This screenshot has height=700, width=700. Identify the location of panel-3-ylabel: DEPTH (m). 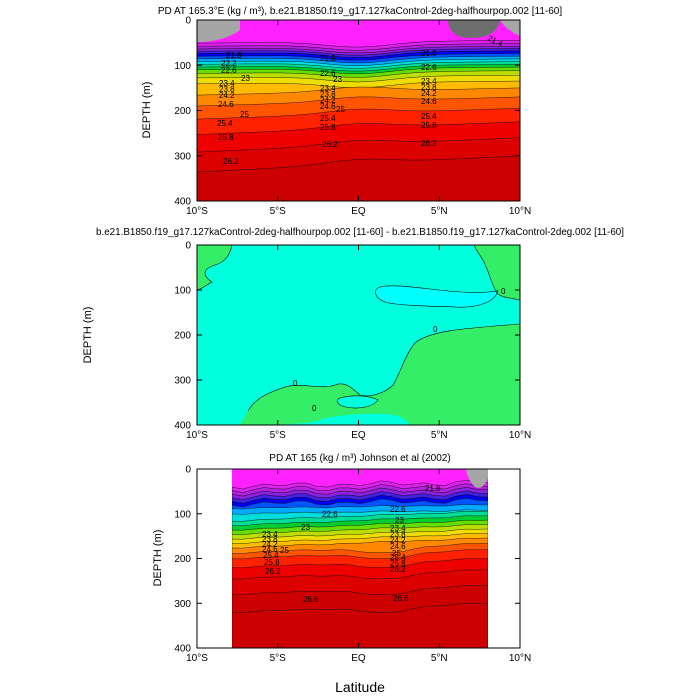
(158, 558).